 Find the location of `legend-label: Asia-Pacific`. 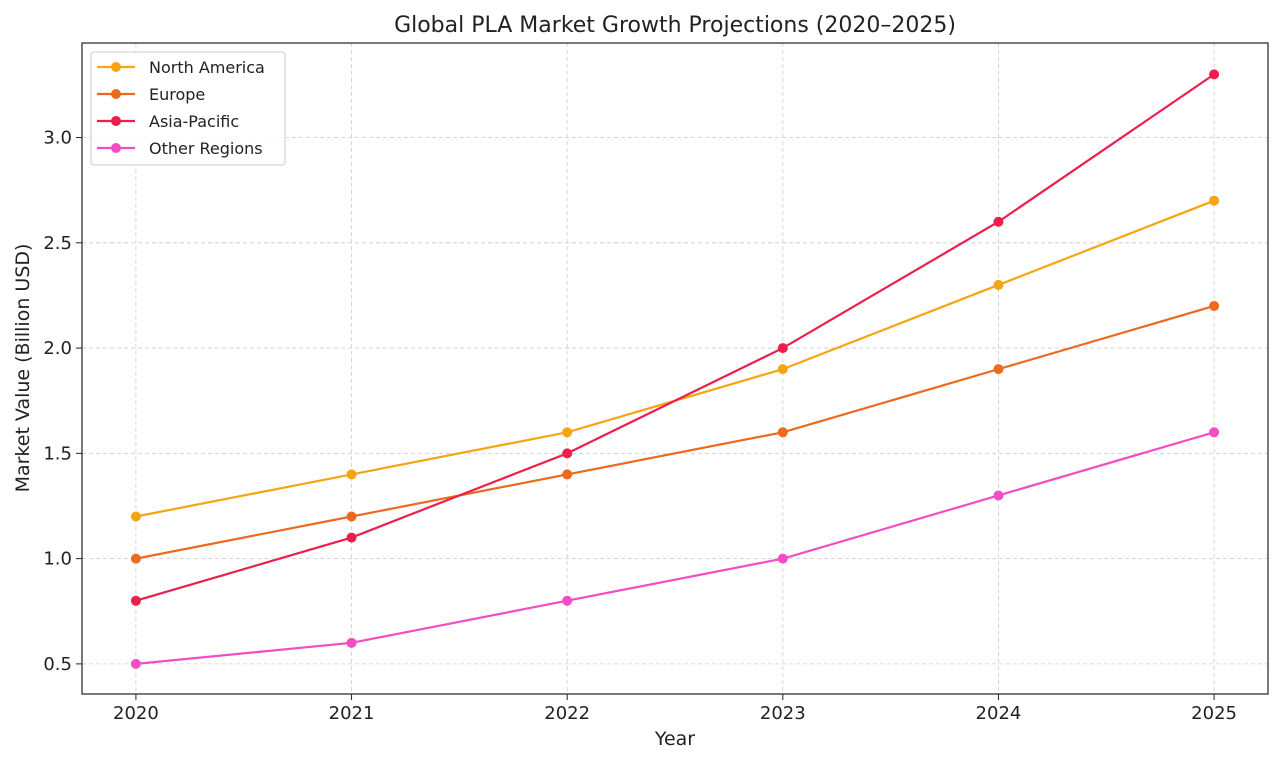

legend-label: Asia-Pacific is located at coordinates (194, 121).